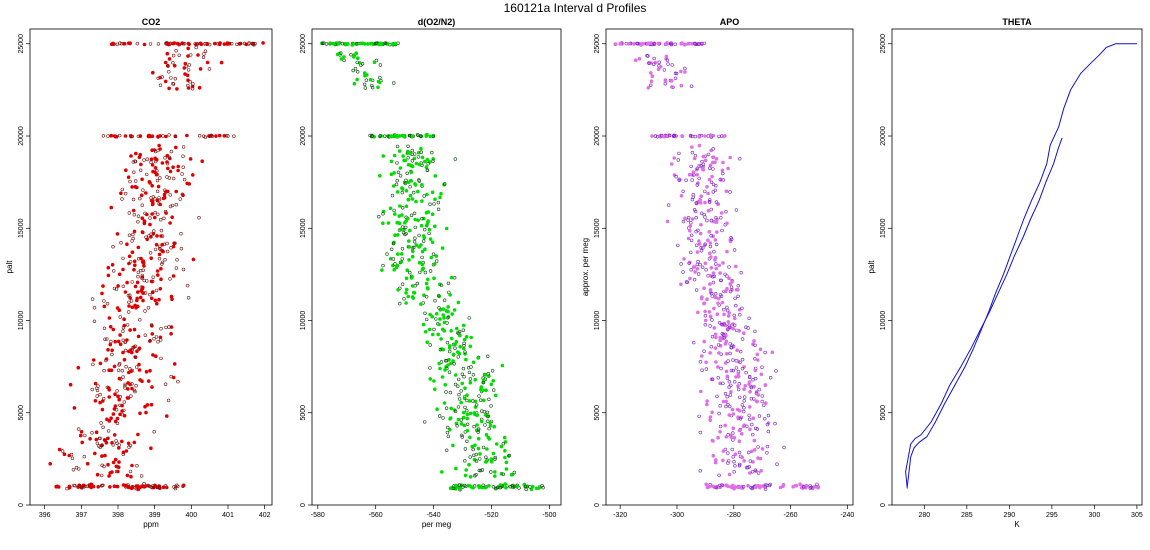  Describe the element at coordinates (734, 515) in the screenshot. I see `x-tick-label: -280` at that location.